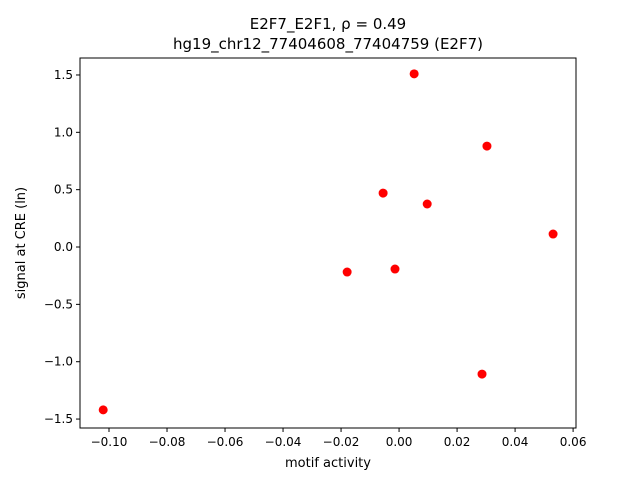 This screenshot has height=480, width=640. What do you see at coordinates (573, 442) in the screenshot?
I see `x-tick-label: 0.06` at bounding box center [573, 442].